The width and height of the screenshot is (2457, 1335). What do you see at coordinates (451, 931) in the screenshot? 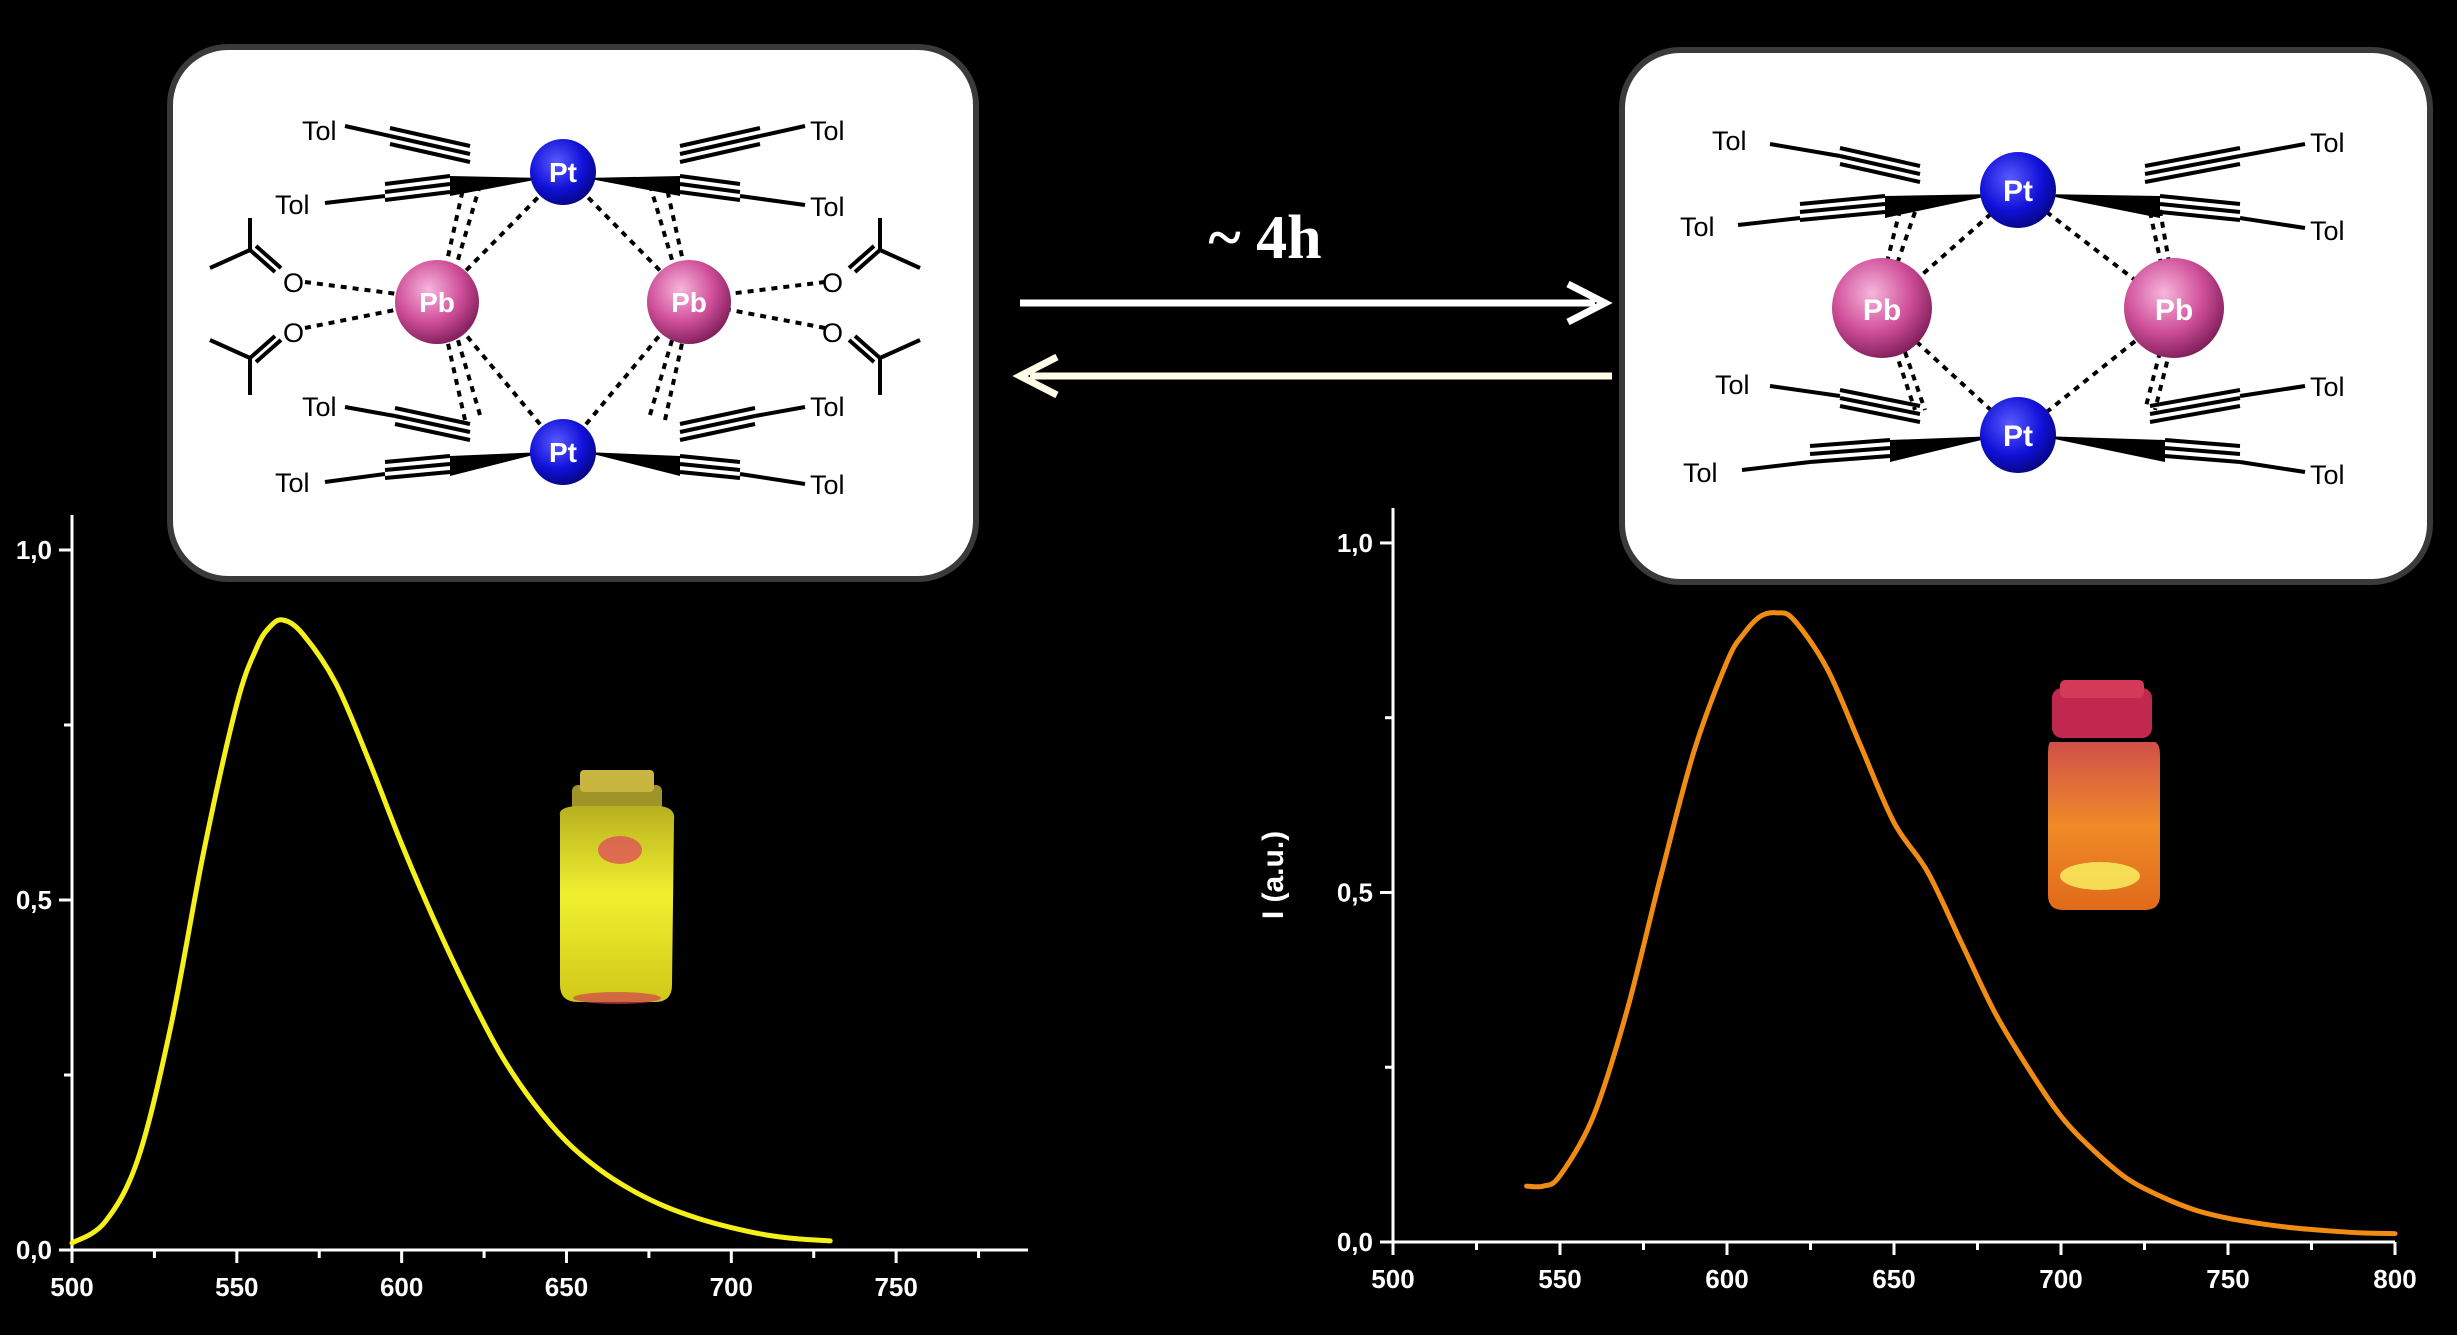
I see `emission-series-line` at bounding box center [451, 931].